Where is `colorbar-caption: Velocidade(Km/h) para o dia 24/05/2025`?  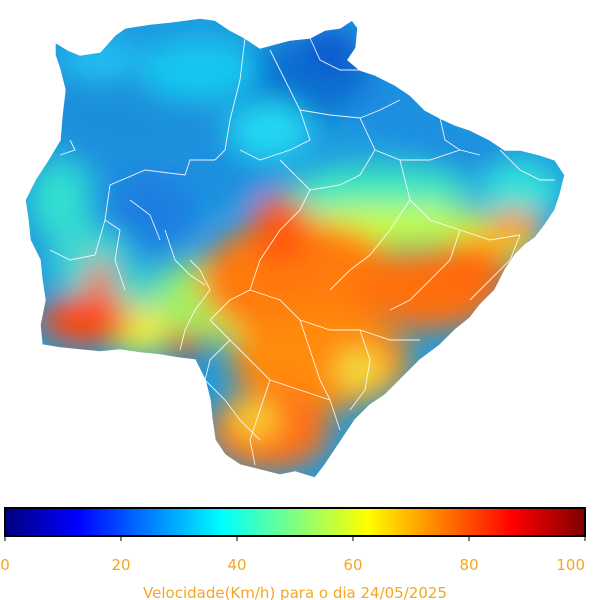 colorbar-caption: Velocidade(Km/h) para o dia 24/05/2025 is located at coordinates (295, 592).